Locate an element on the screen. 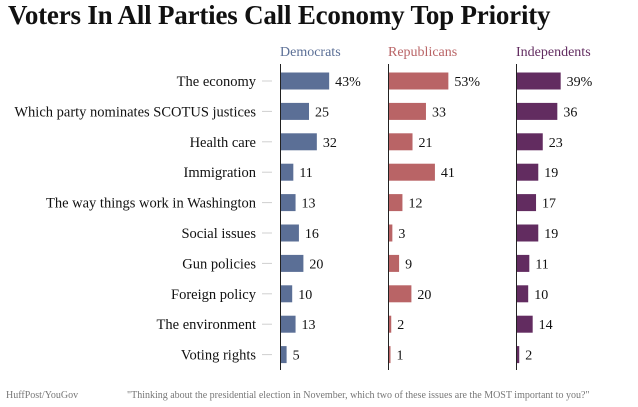 This screenshot has width=638, height=407. category-label-the-environment: The environment is located at coordinates (206, 325).